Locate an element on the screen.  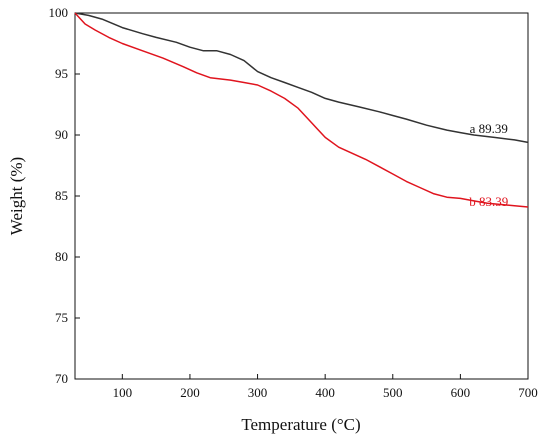
x-tick-label: 300 is located at coordinates (258, 392).